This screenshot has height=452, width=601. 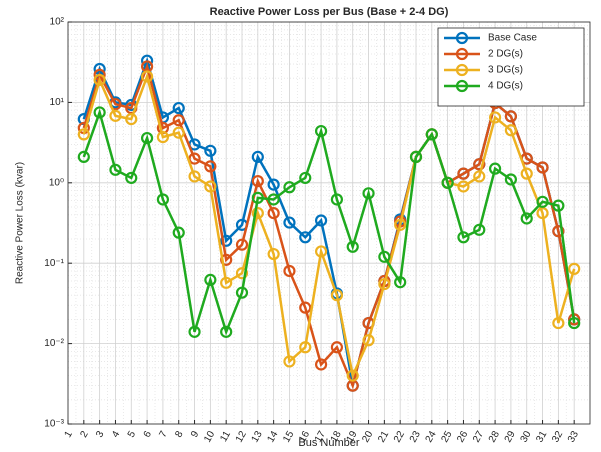 What do you see at coordinates (399, 437) in the screenshot?
I see `x-tick-label: 22` at bounding box center [399, 437].